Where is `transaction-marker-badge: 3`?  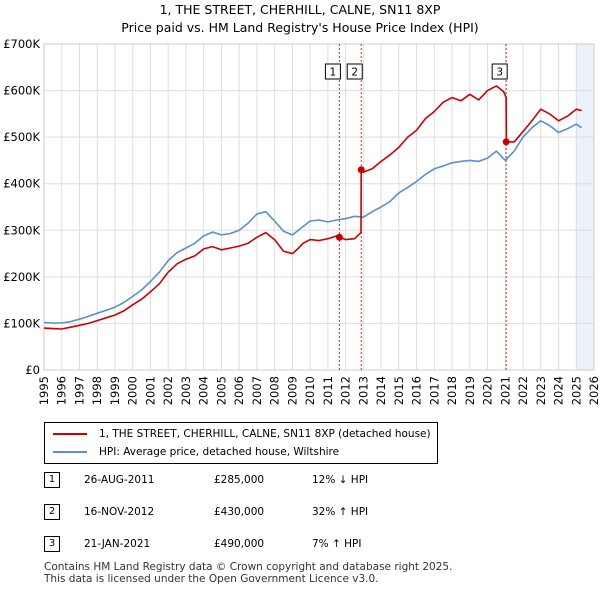 transaction-marker-badge: 3 is located at coordinates (52, 544).